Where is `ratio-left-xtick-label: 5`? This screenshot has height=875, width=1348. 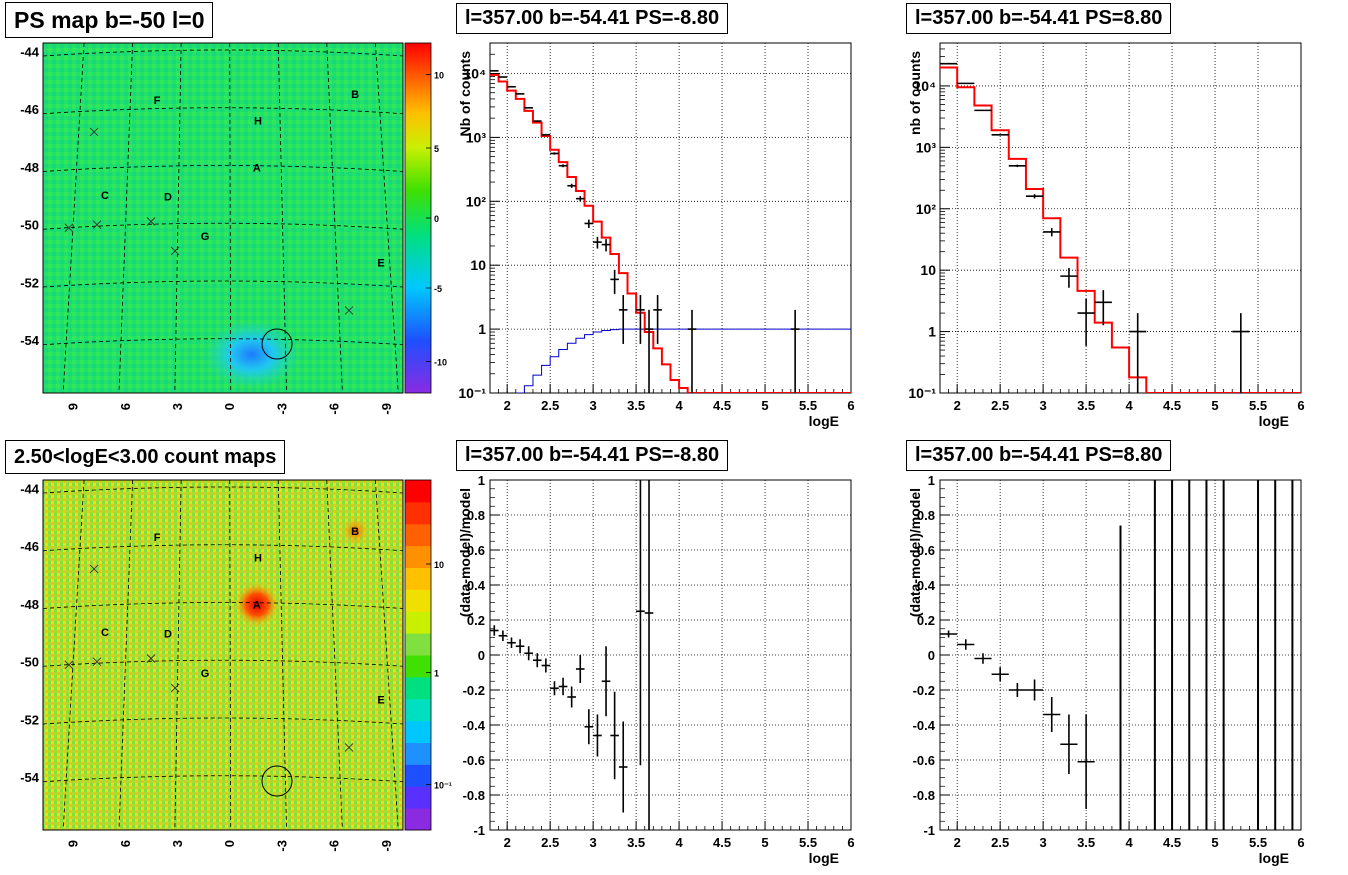
ratio-left-xtick-label: 5 is located at coordinates (764, 842).